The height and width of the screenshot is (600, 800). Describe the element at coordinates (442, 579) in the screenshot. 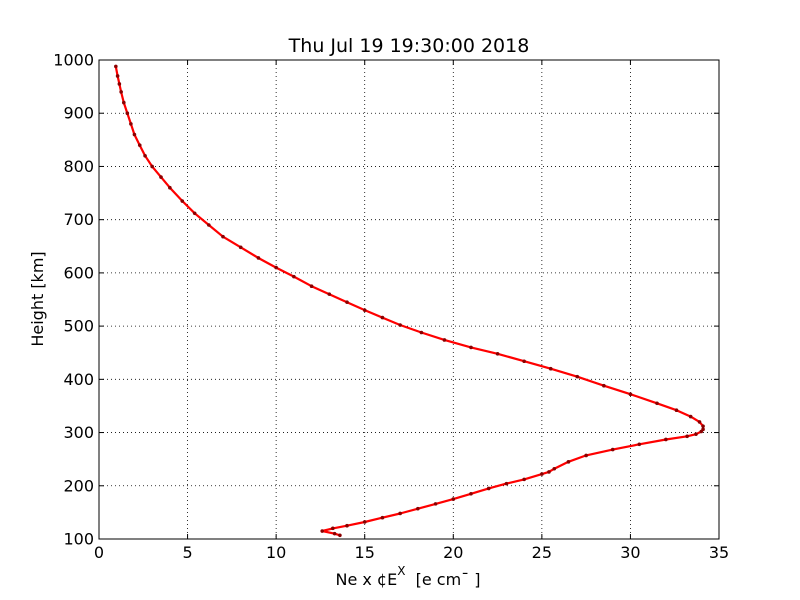

I see `x-axis-label-unit: [e cm¯ ]` at that location.